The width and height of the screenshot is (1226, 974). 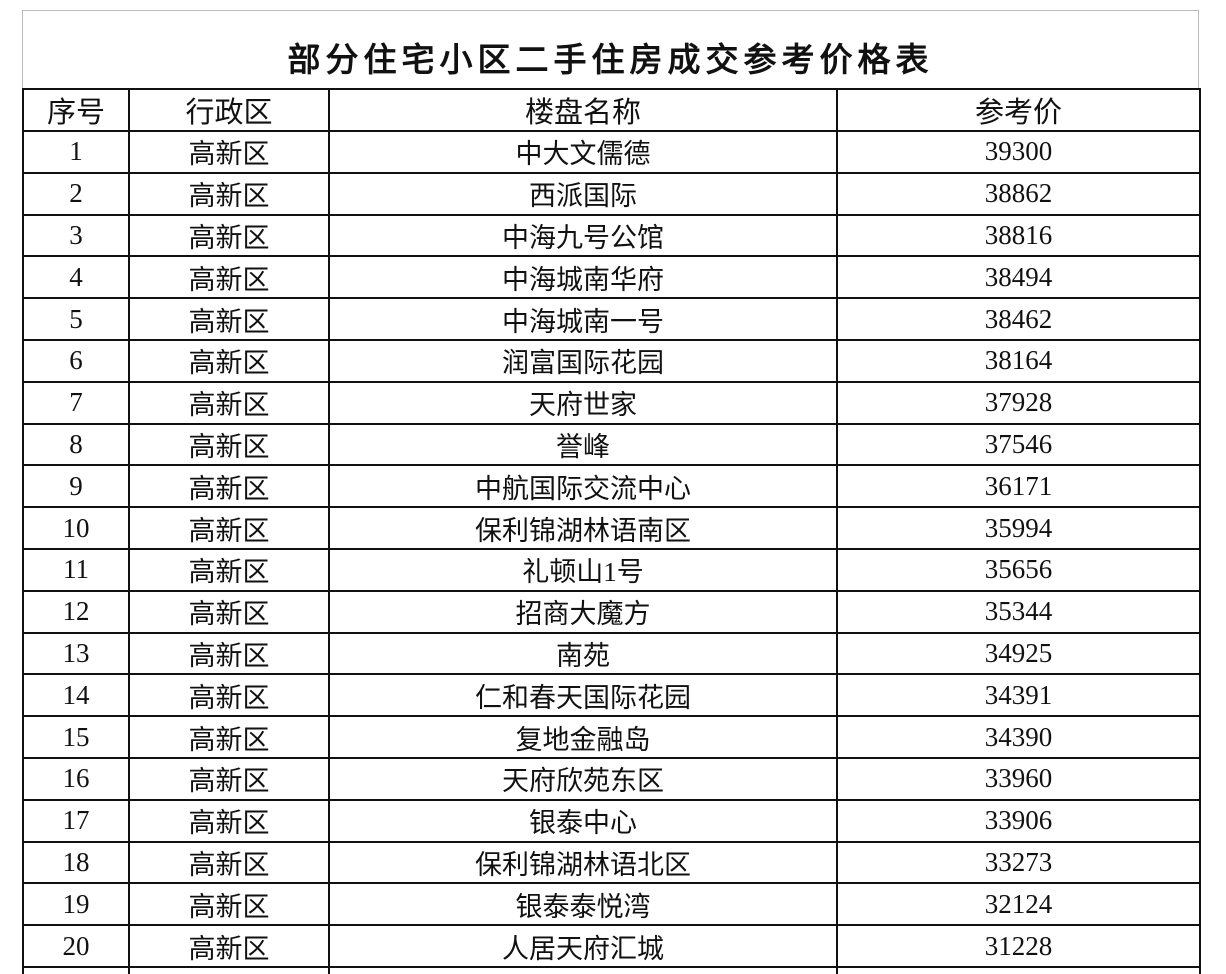 What do you see at coordinates (1019, 529) in the screenshot?
I see `table-cell: 35994` at bounding box center [1019, 529].